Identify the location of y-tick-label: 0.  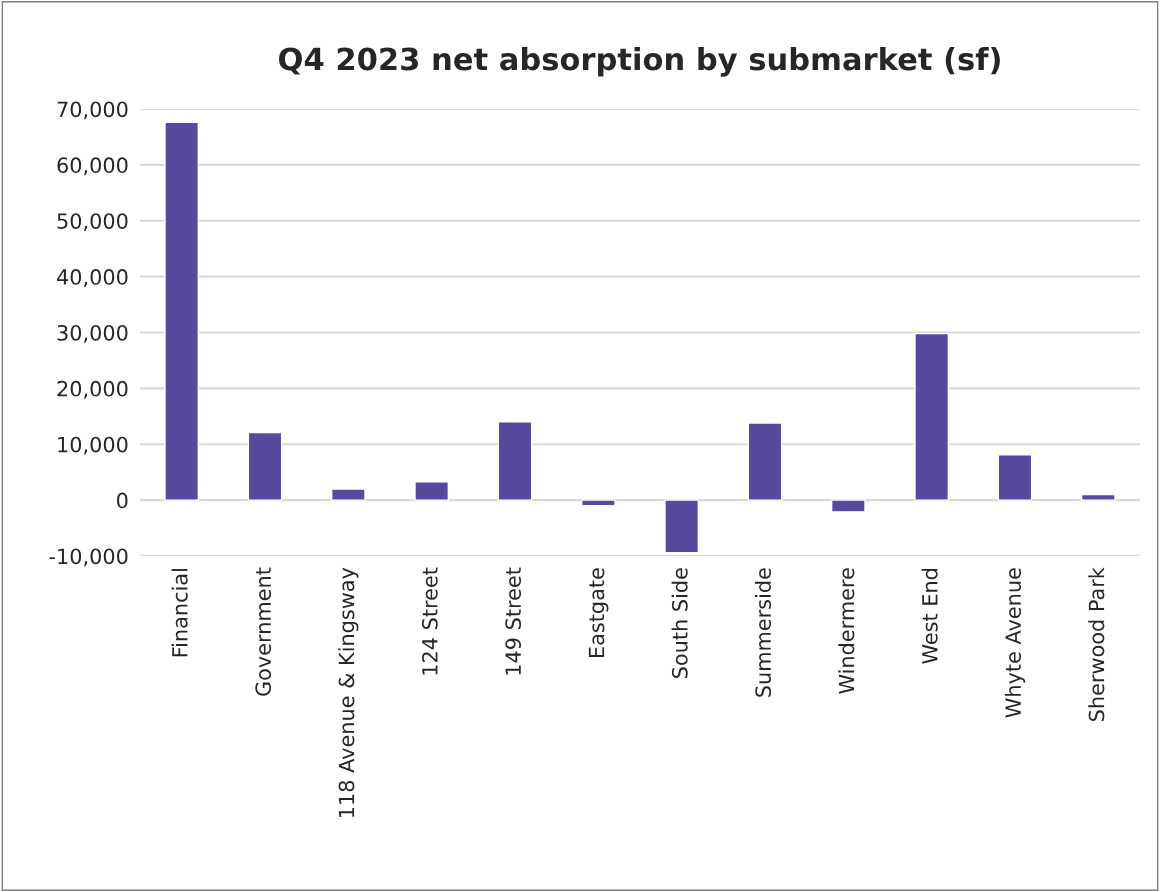
(122, 500).